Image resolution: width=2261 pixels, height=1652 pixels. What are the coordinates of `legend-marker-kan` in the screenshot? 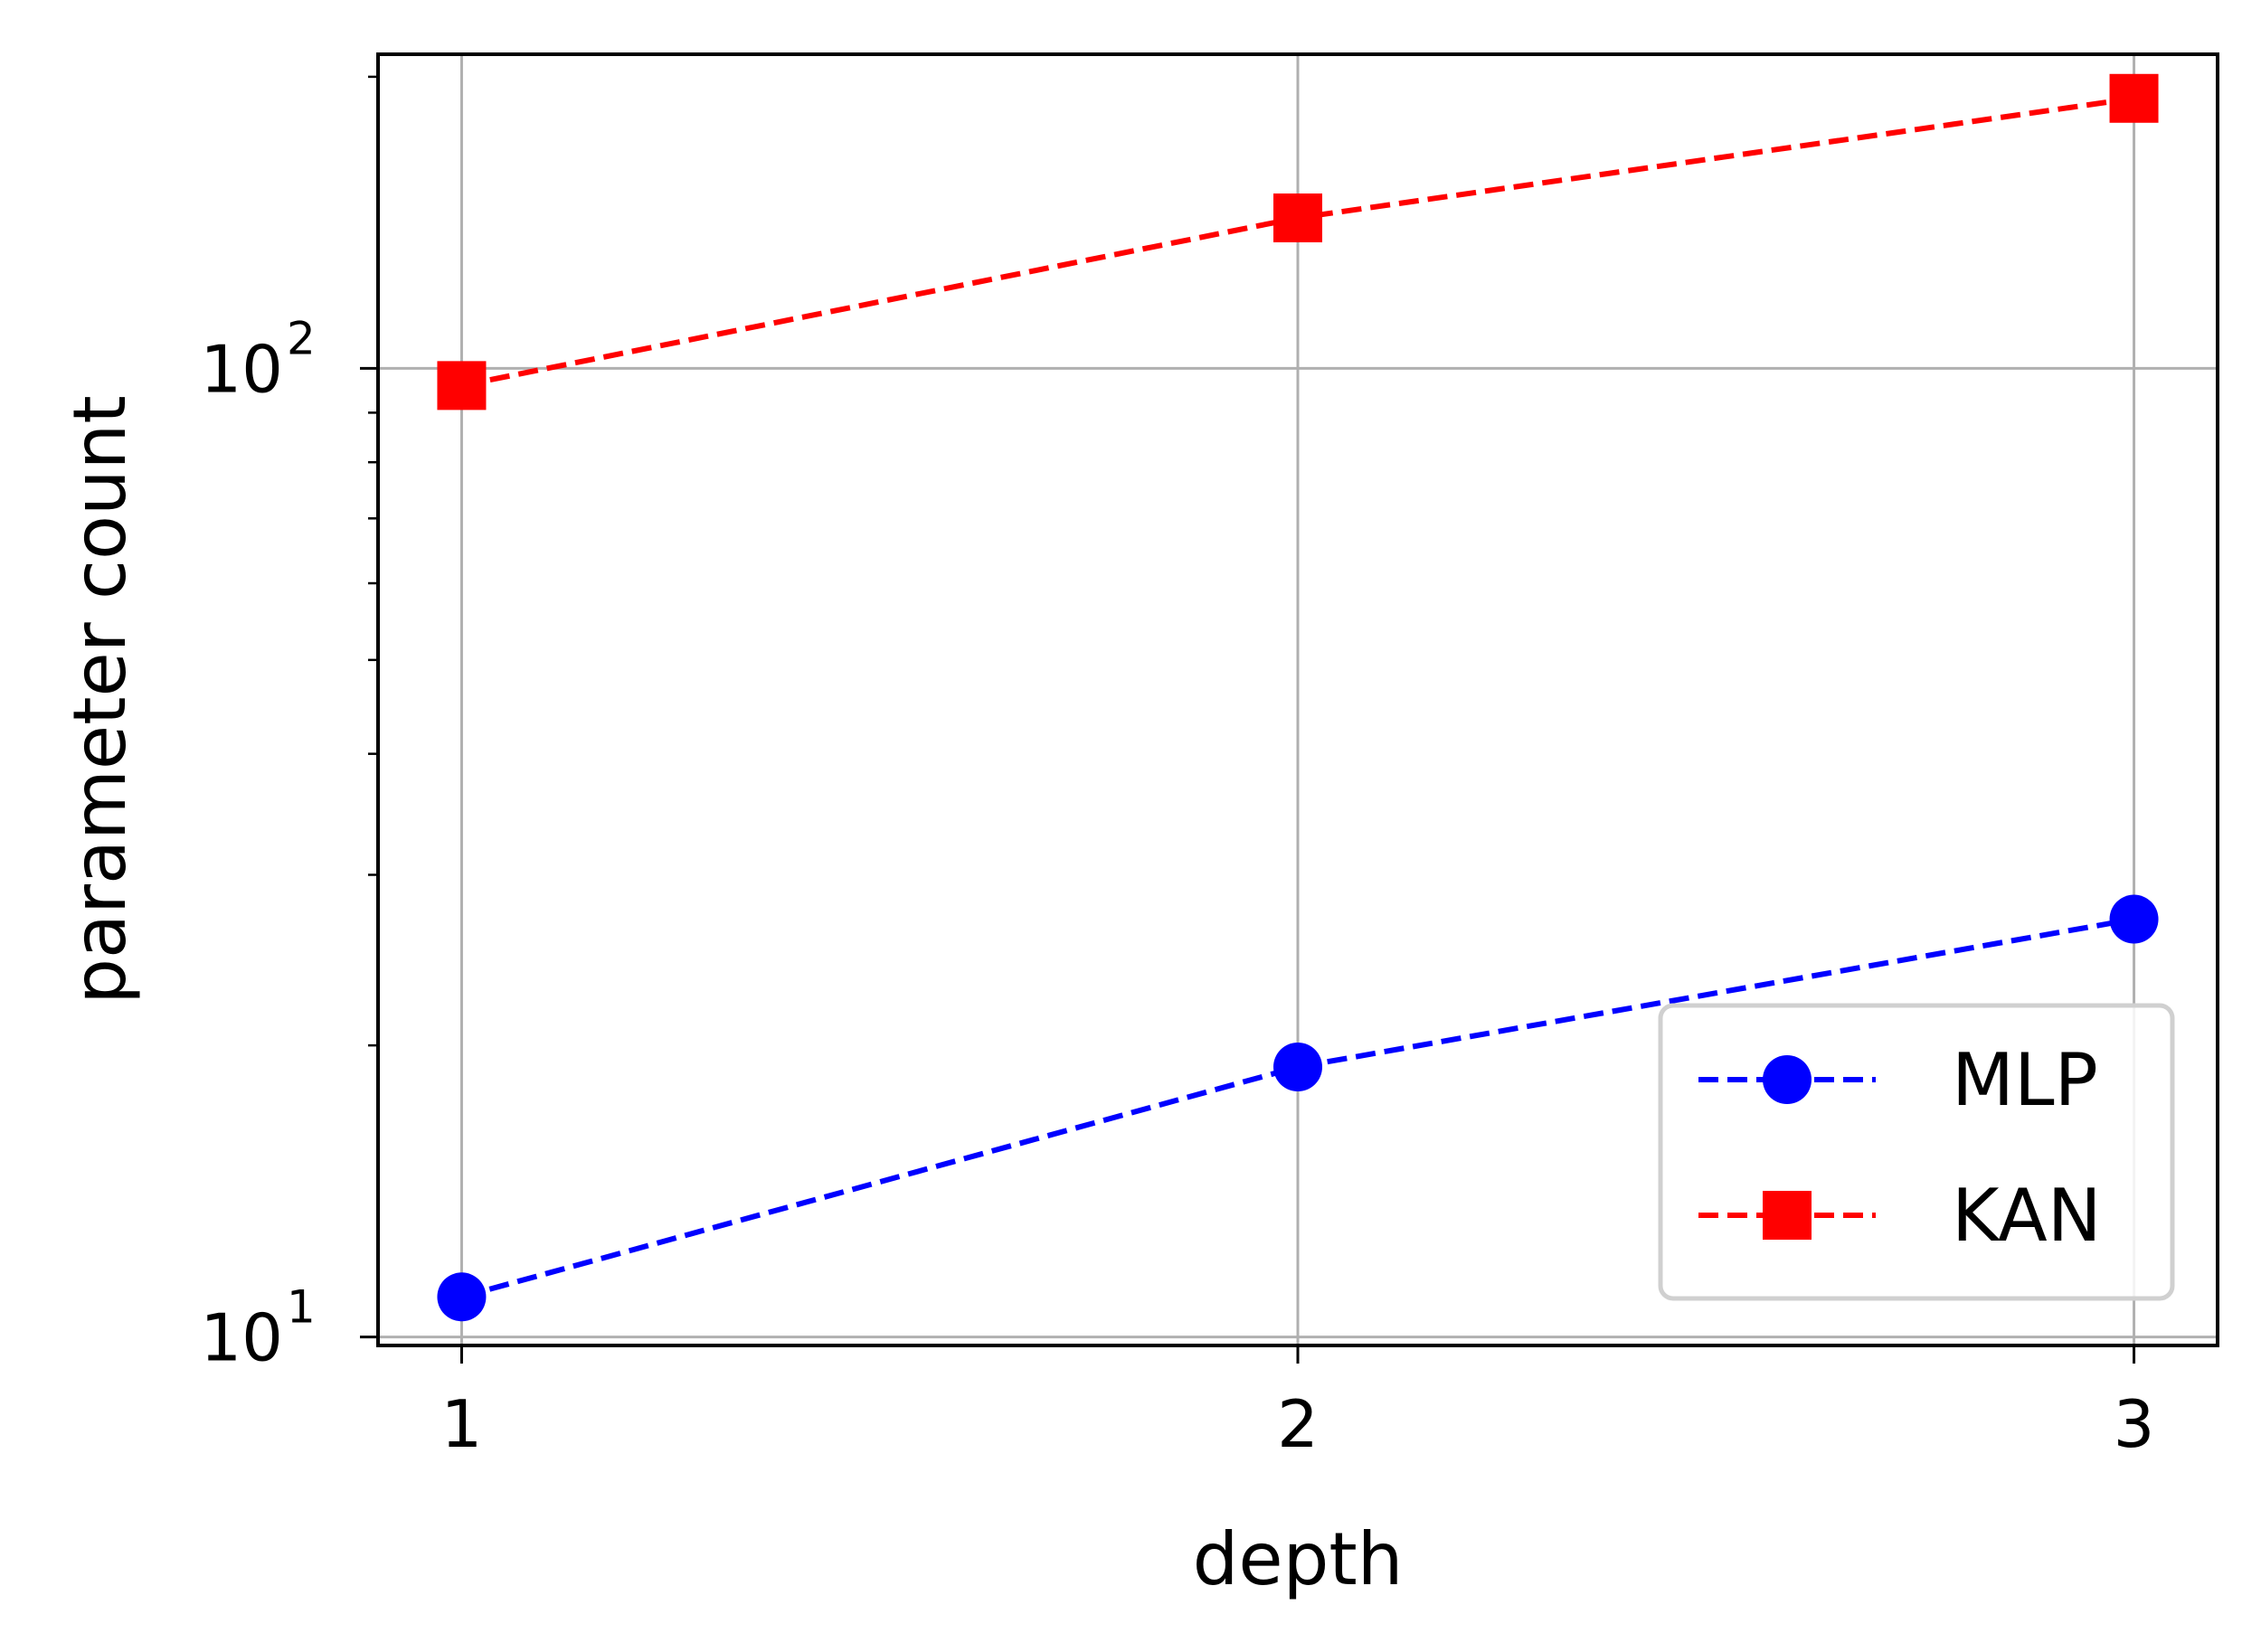 It's located at (1787, 1215).